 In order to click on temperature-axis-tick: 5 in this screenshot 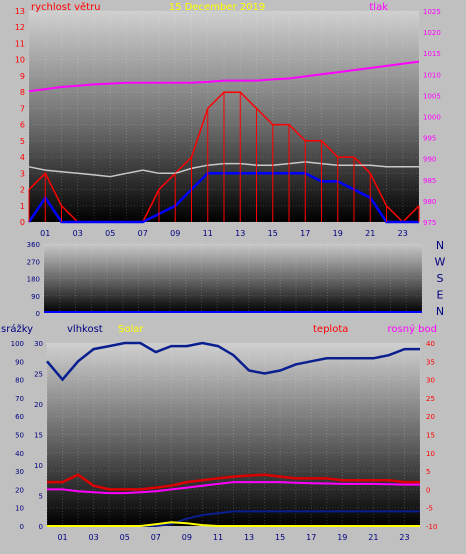, I will do `click(428, 472)`.